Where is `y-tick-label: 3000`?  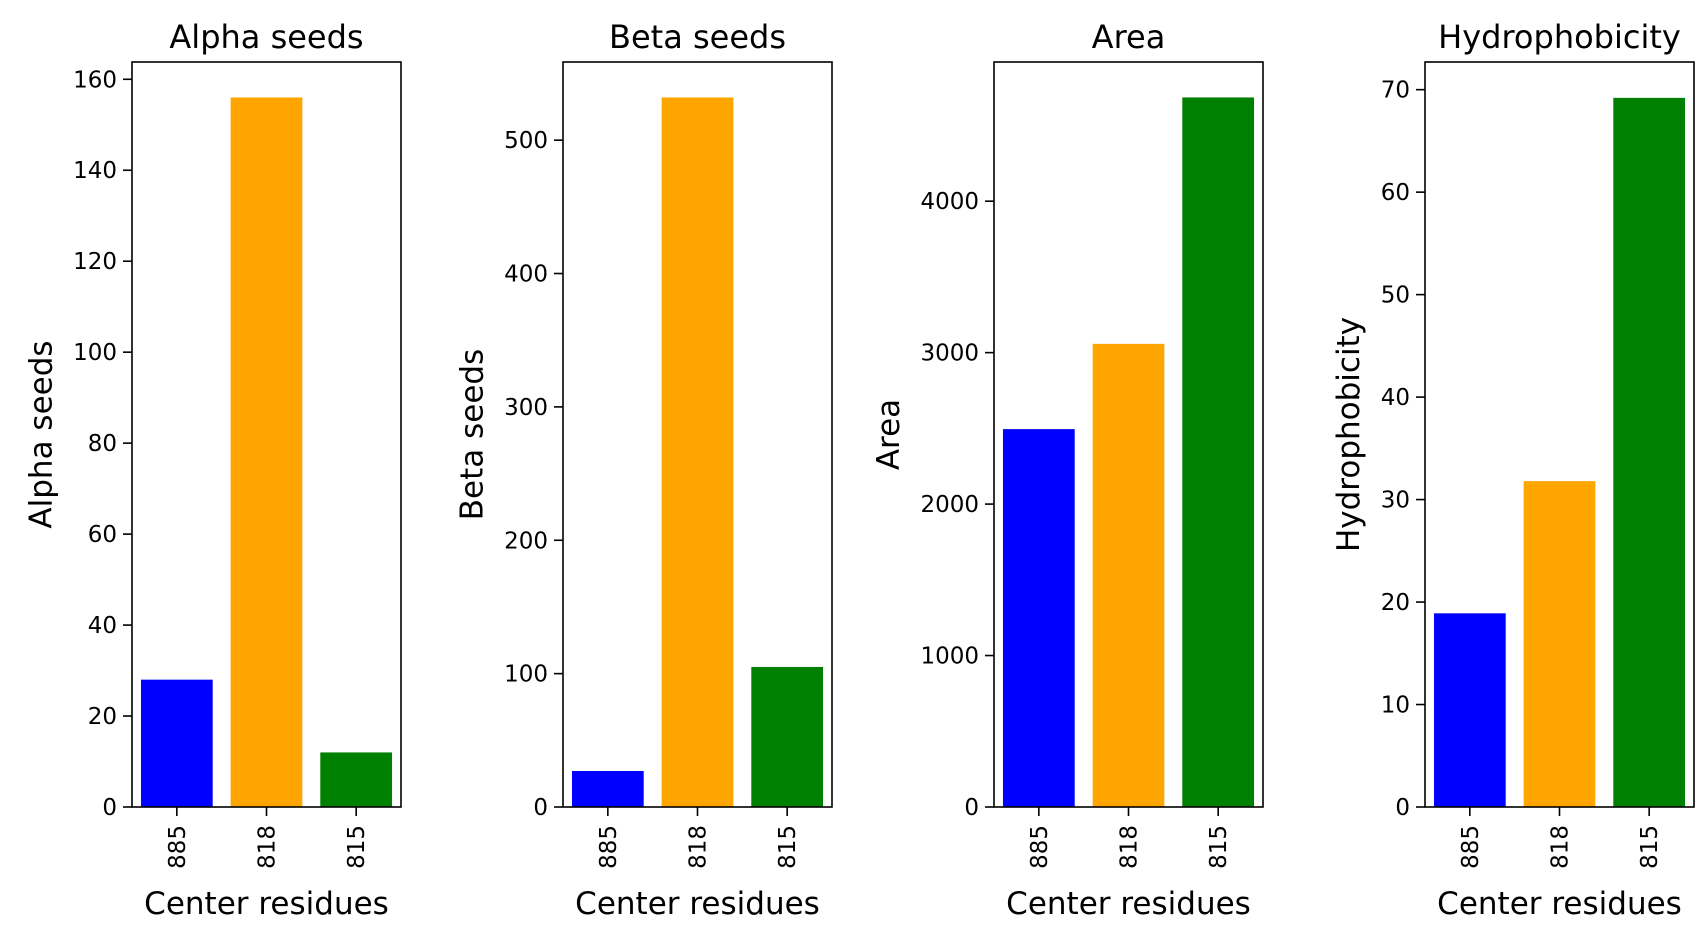
y-tick-label: 3000 is located at coordinates (949, 354).